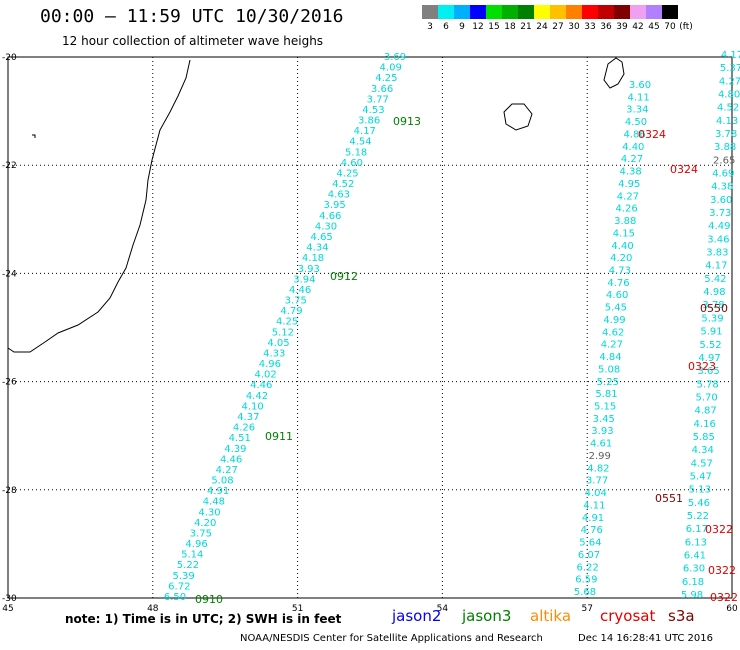 This screenshot has width=740, height=650. What do you see at coordinates (637, 110) in the screenshot?
I see `wave-height-value: 3.34` at bounding box center [637, 110].